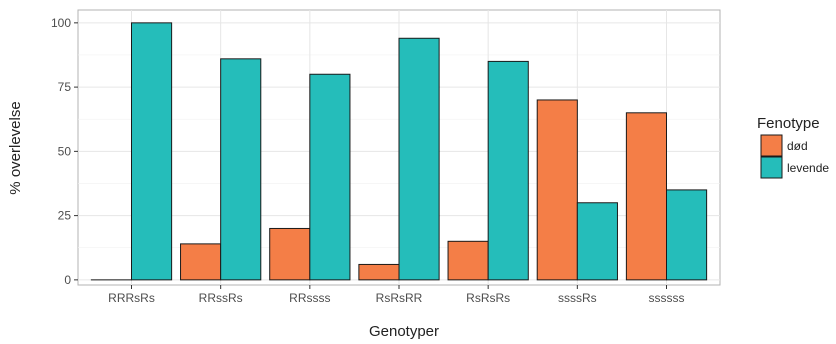 The width and height of the screenshot is (836, 344). I want to click on x-axis-title: Genotyper, so click(404, 331).